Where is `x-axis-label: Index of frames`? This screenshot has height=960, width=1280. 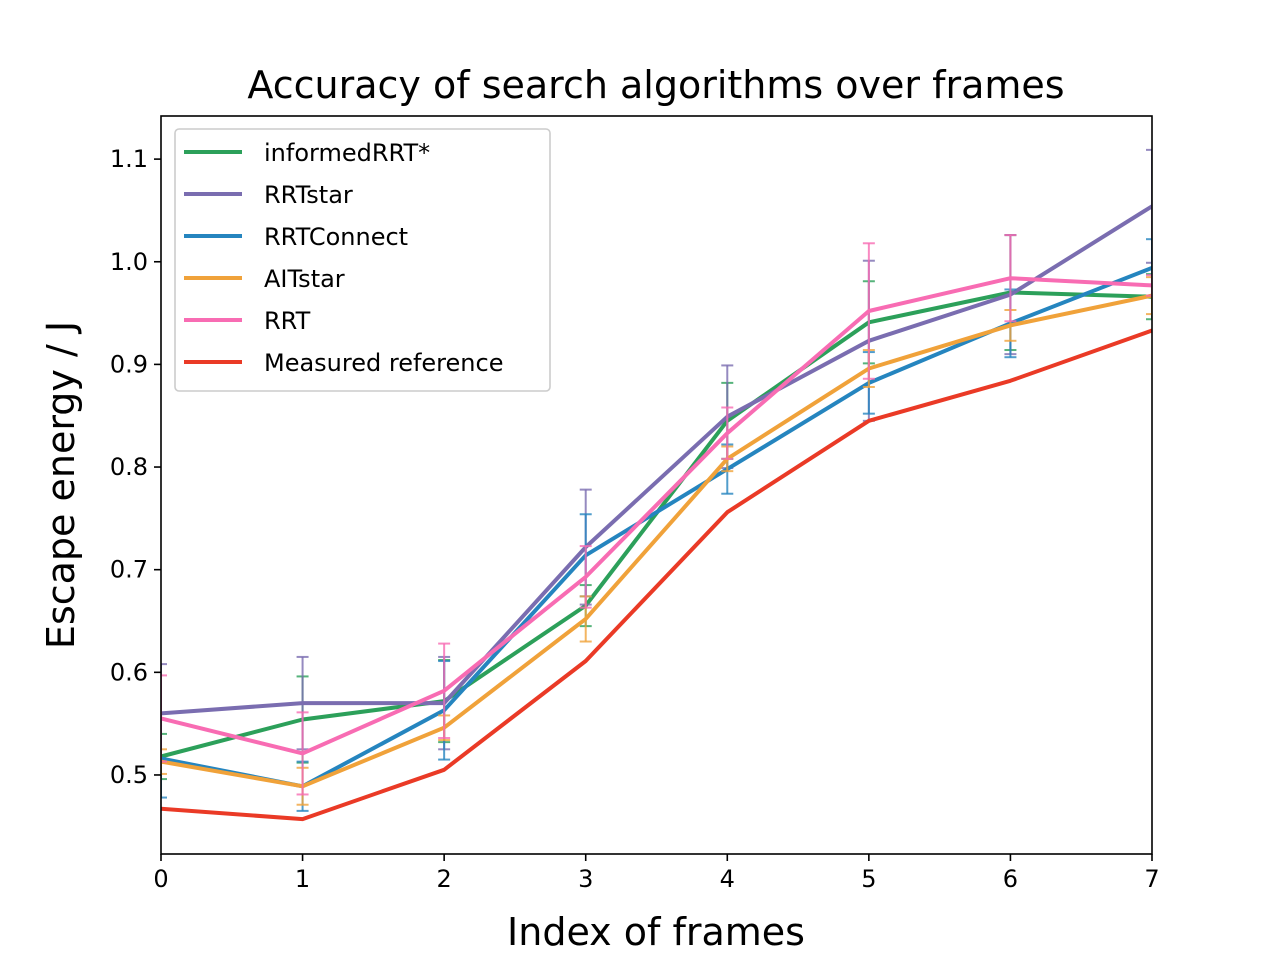 x-axis-label: Index of frames is located at coordinates (656, 932).